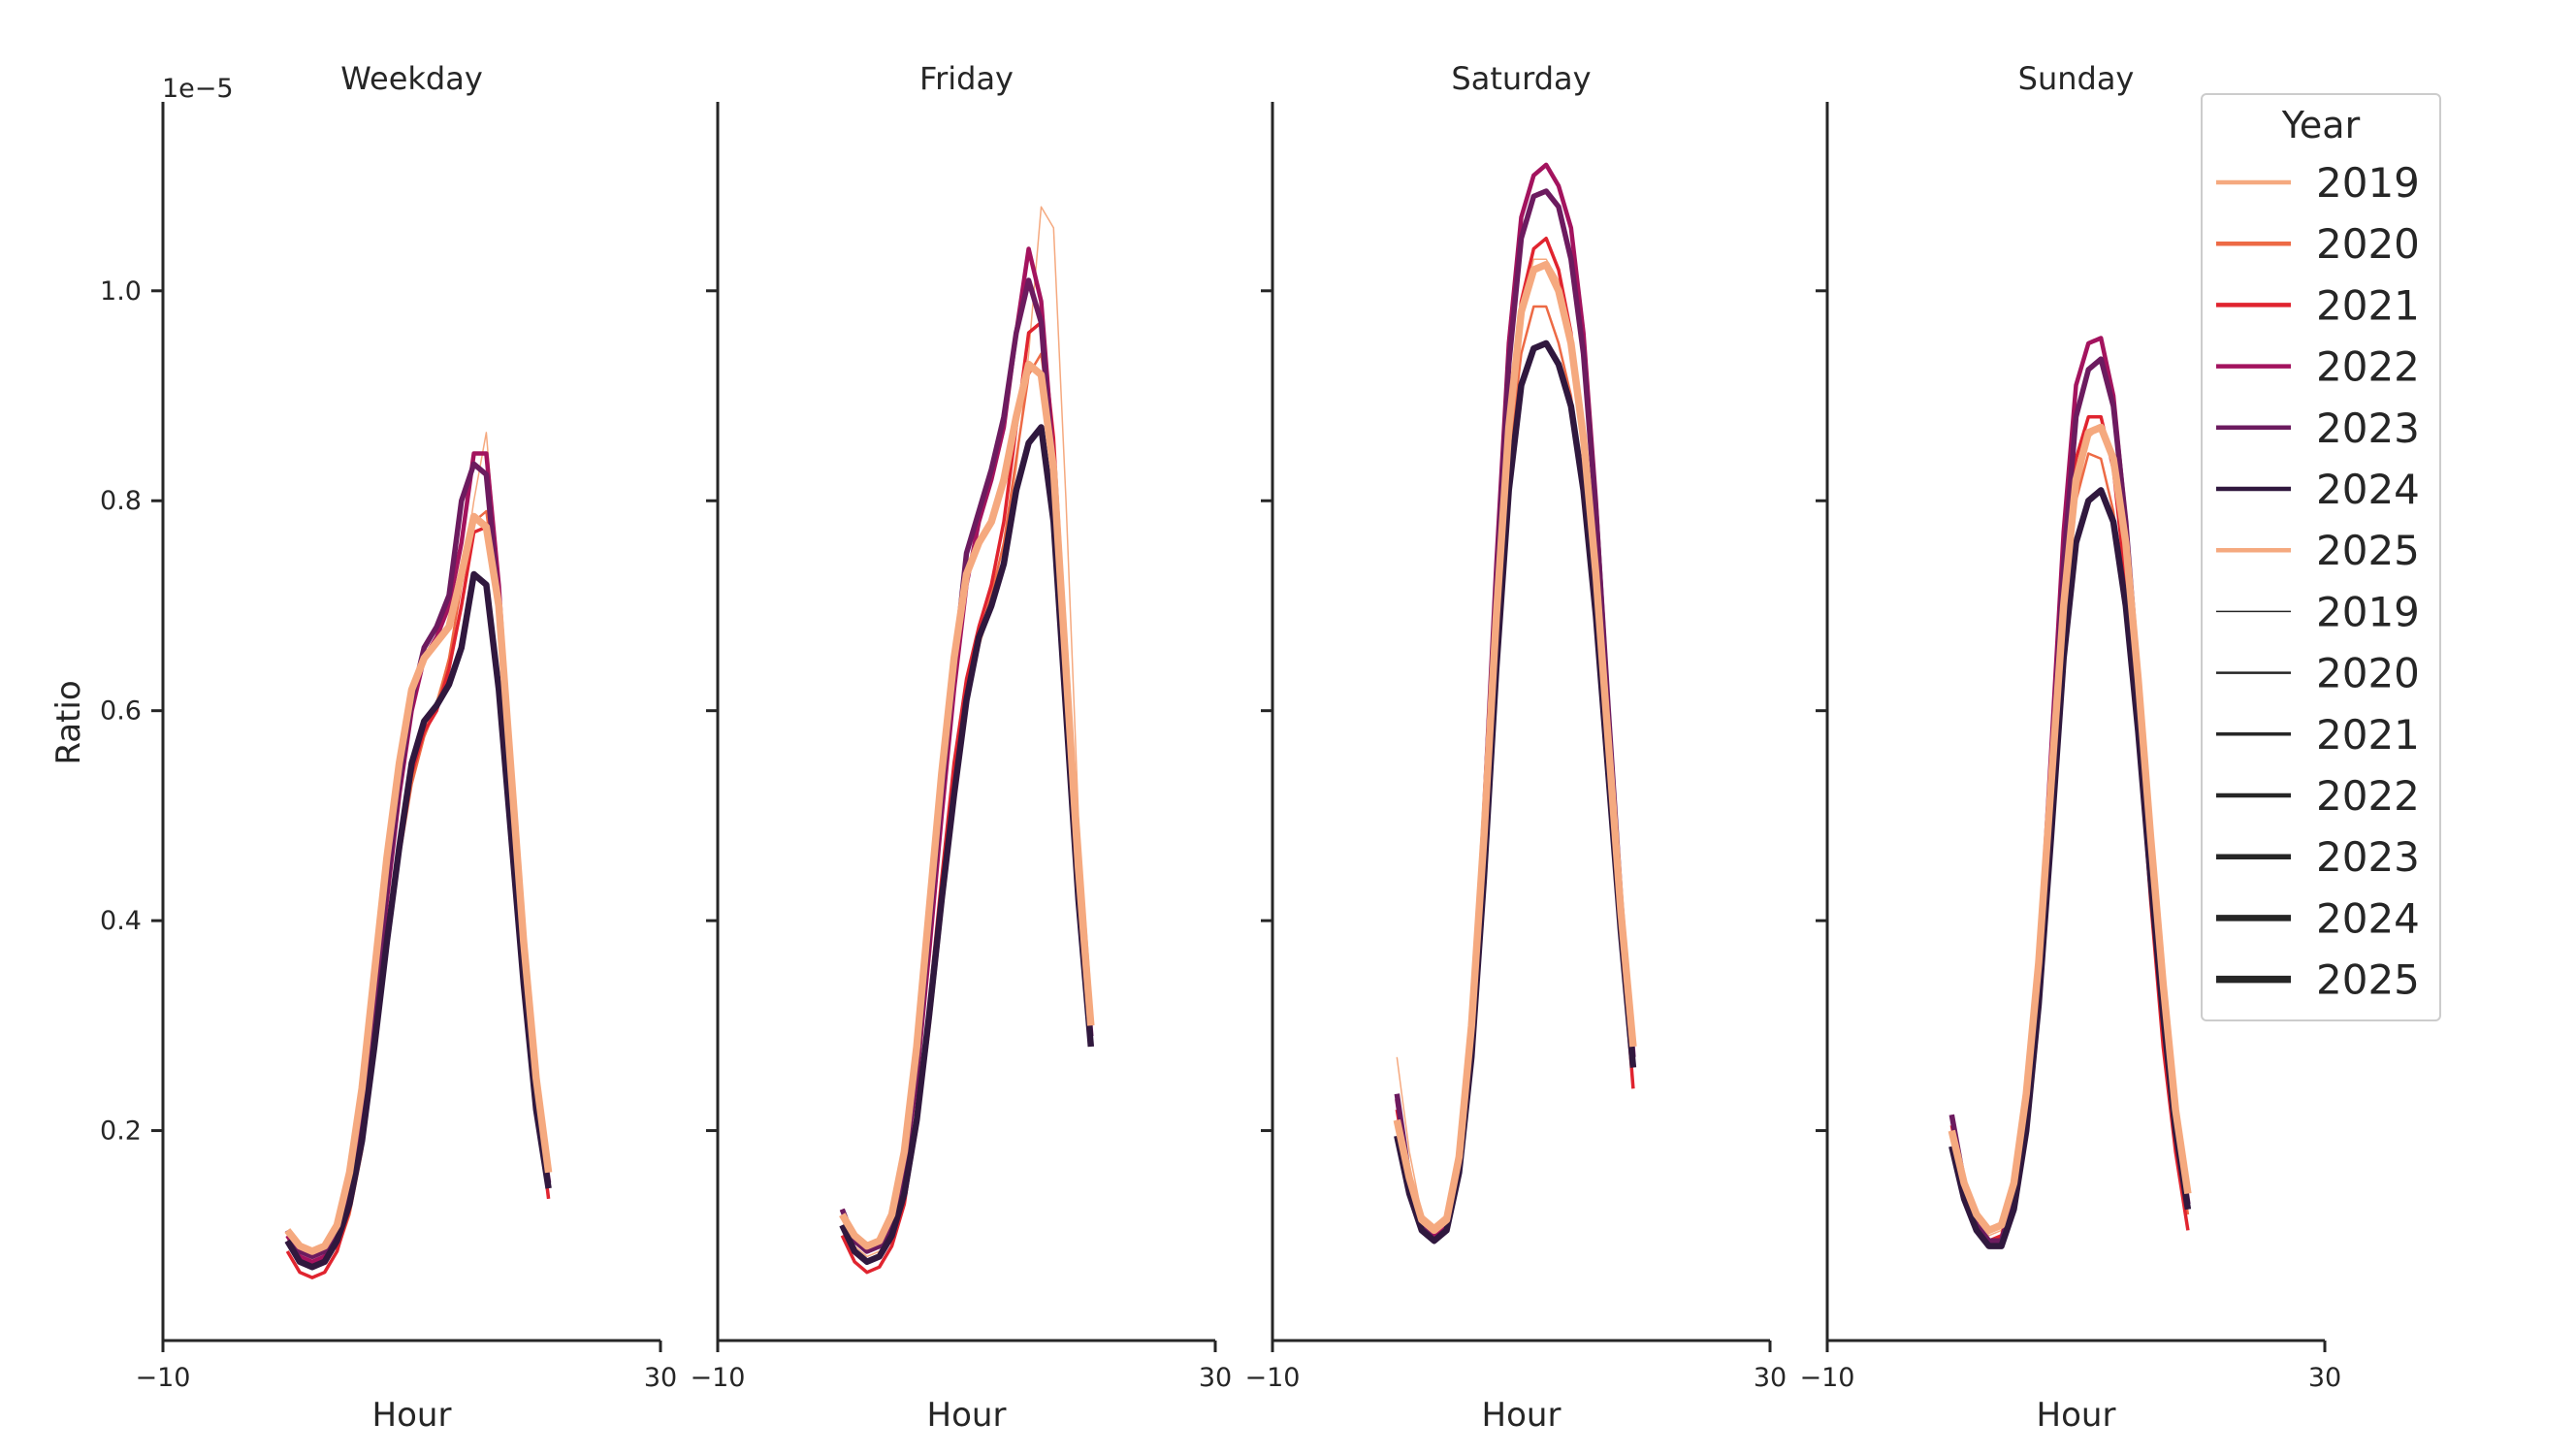  What do you see at coordinates (966, 78) in the screenshot?
I see `panel-title: Friday` at bounding box center [966, 78].